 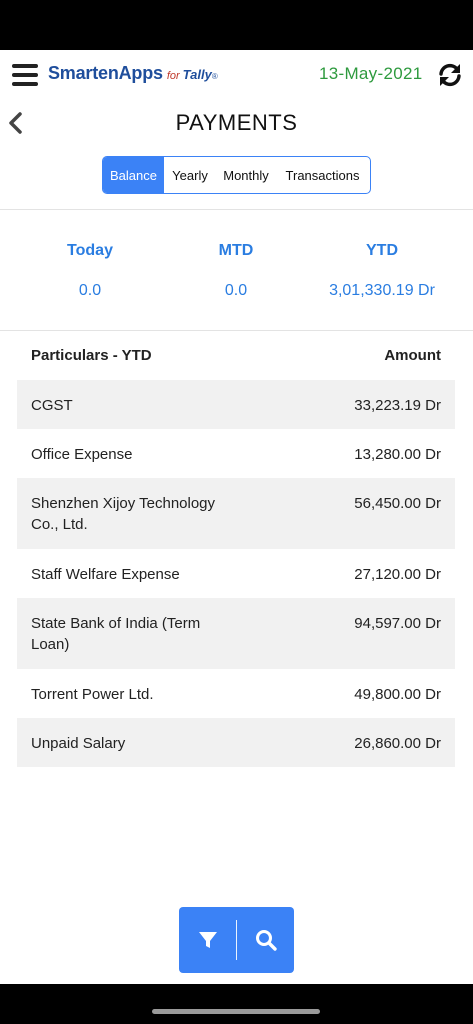 What do you see at coordinates (82, 454) in the screenshot?
I see `row-particular: Office Expense` at bounding box center [82, 454].